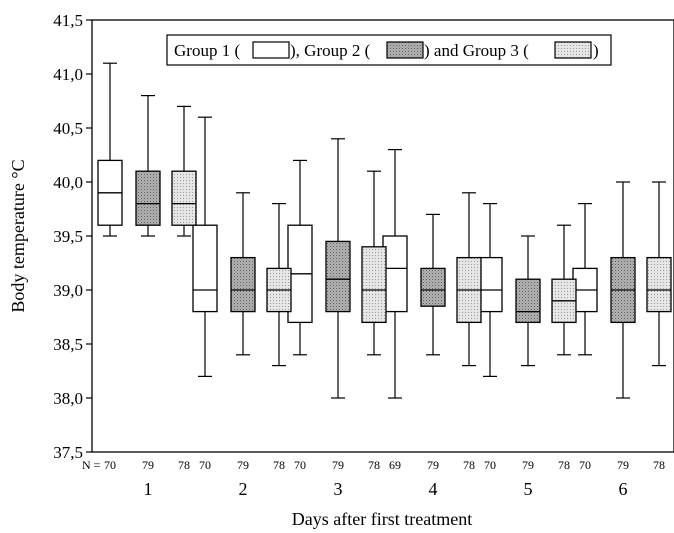 Image resolution: width=674 pixels, height=533 pixels. I want to click on y-tick-label: 38,0, so click(68, 398).